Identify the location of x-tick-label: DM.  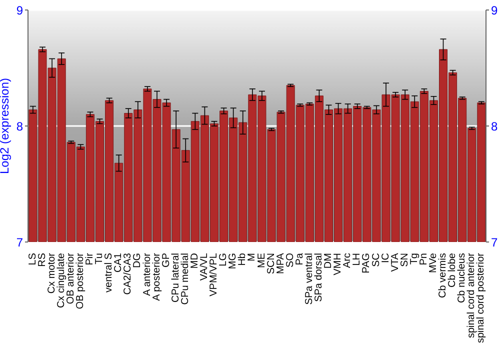
(328, 261).